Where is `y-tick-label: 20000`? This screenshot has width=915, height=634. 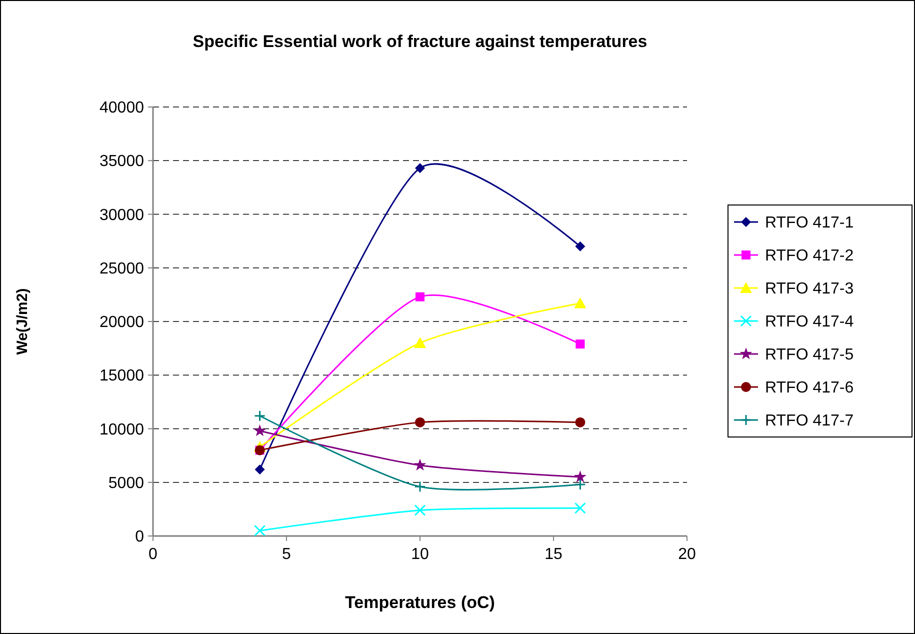 y-tick-label: 20000 is located at coordinates (122, 323).